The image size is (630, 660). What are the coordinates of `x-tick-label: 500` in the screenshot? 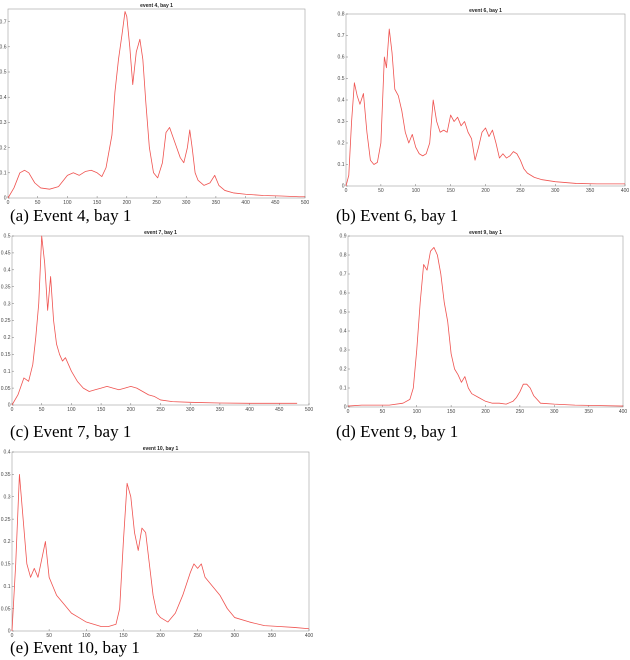 It's located at (309, 410).